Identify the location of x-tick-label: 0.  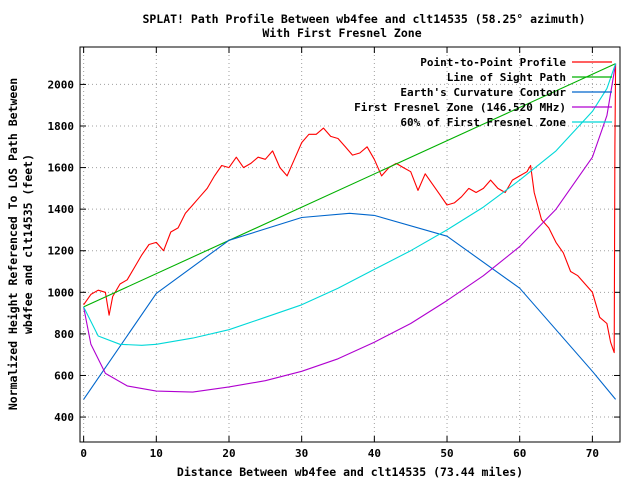
(83, 453).